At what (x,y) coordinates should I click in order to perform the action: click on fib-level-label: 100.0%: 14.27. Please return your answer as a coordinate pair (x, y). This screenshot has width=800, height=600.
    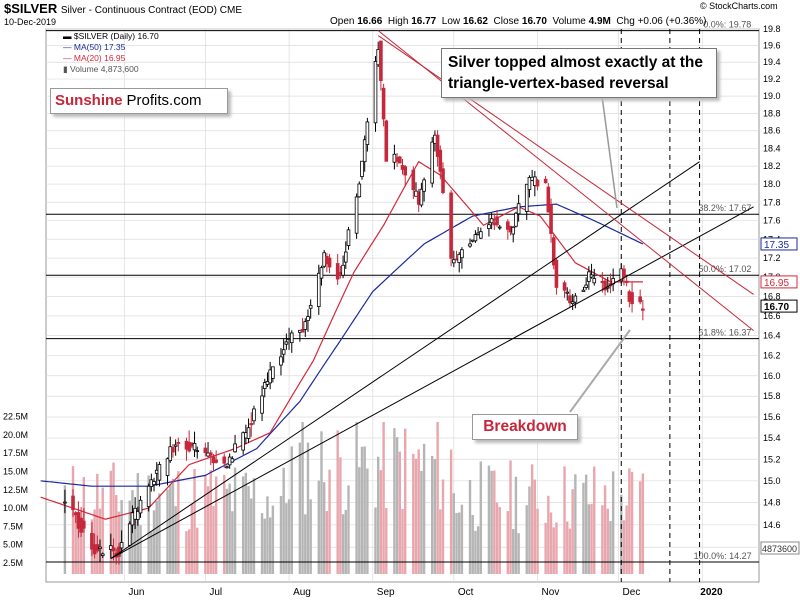
    Looking at the image, I should click on (723, 556).